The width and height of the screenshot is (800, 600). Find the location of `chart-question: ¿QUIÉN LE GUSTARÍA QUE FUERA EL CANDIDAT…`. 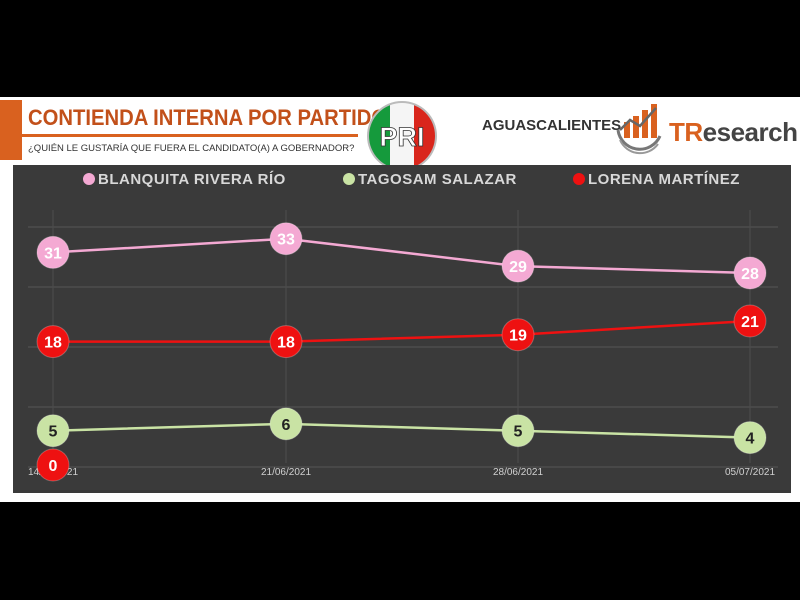

chart-question: ¿QUIÉN LE GUSTARÍA QUE FUERA EL CANDIDAT… is located at coordinates (191, 148).